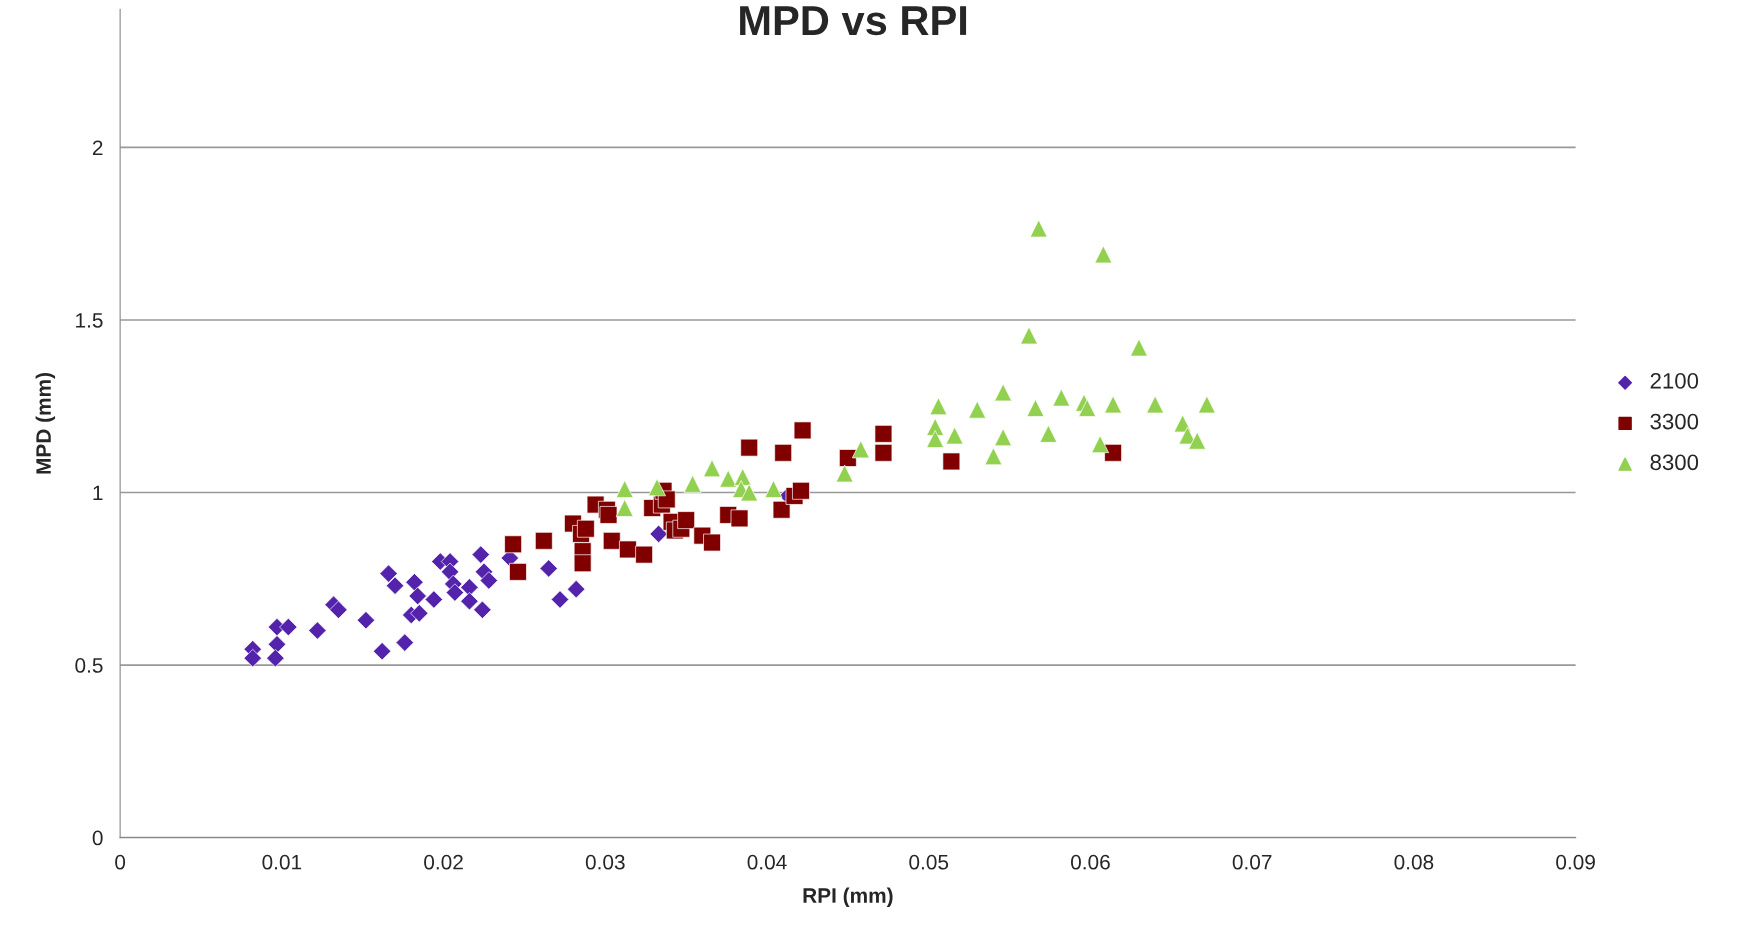  I want to click on legend-label: 3300, so click(1674, 421).